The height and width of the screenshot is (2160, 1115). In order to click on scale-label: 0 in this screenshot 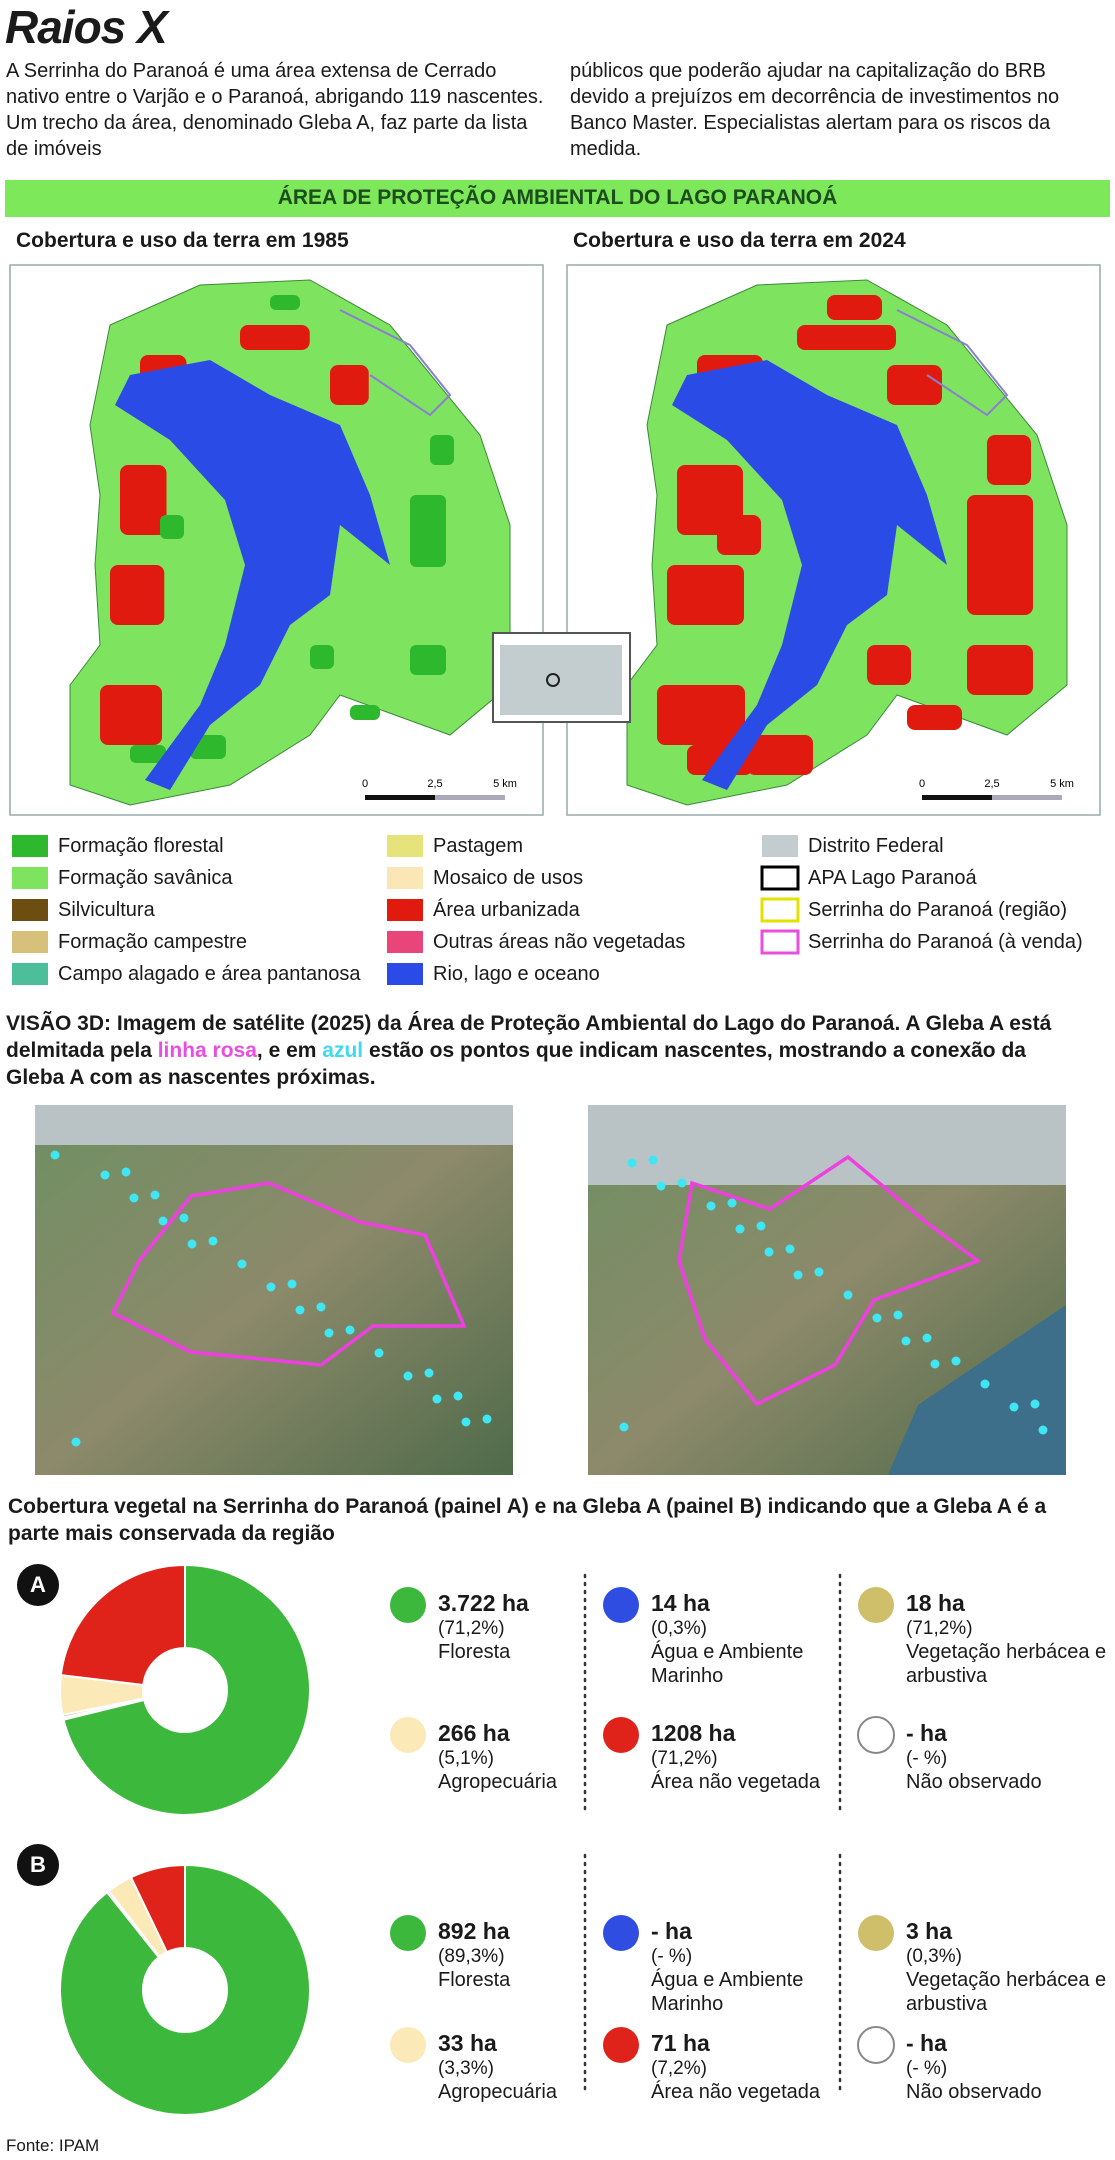, I will do `click(365, 784)`.